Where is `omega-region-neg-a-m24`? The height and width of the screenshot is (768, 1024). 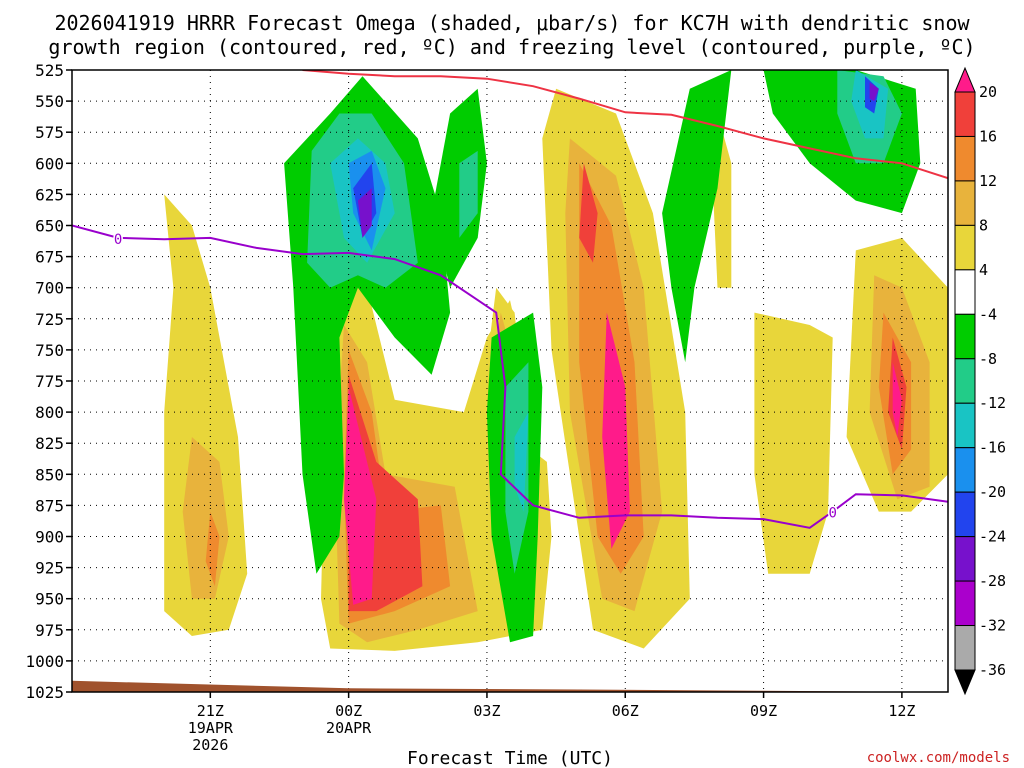
omega-region-neg-a-m24 is located at coordinates (364, 213).